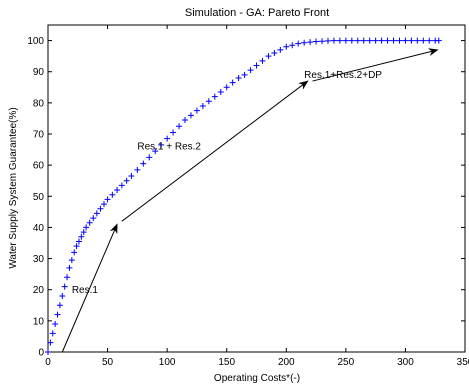  Describe the element at coordinates (85, 290) in the screenshot. I see `annotation-res1: Res.1` at that location.